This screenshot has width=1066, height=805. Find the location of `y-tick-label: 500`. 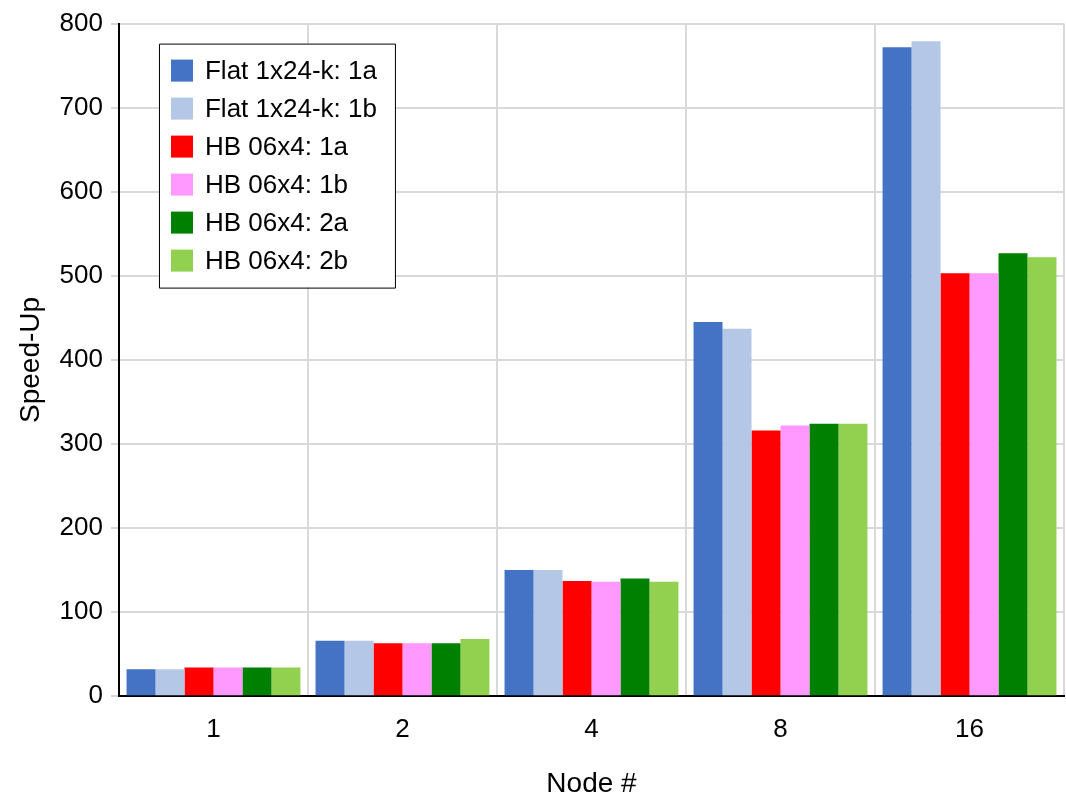

y-tick-label: 500 is located at coordinates (81, 274).